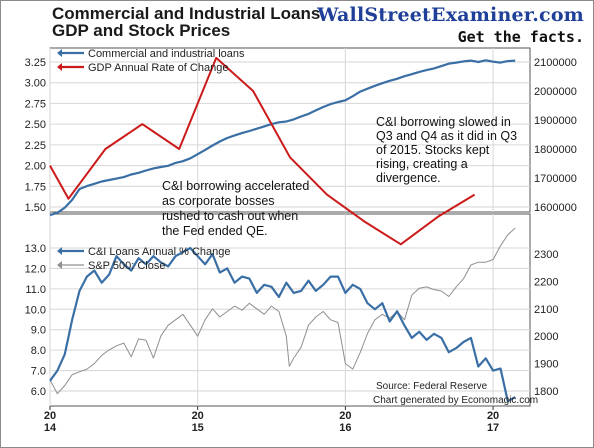 The image size is (594, 448). Describe the element at coordinates (35, 269) in the screenshot. I see `bottom-left-tick-label: 12.0` at that location.